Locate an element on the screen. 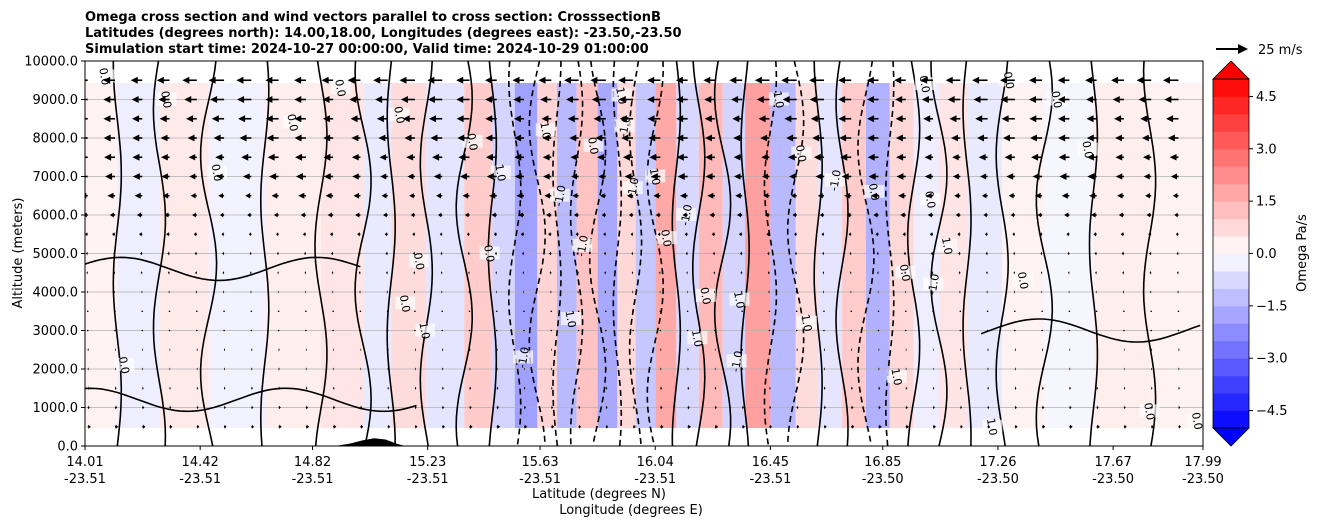 The height and width of the screenshot is (526, 1320). colorbar-tick-label: 4.5 is located at coordinates (1266, 97).